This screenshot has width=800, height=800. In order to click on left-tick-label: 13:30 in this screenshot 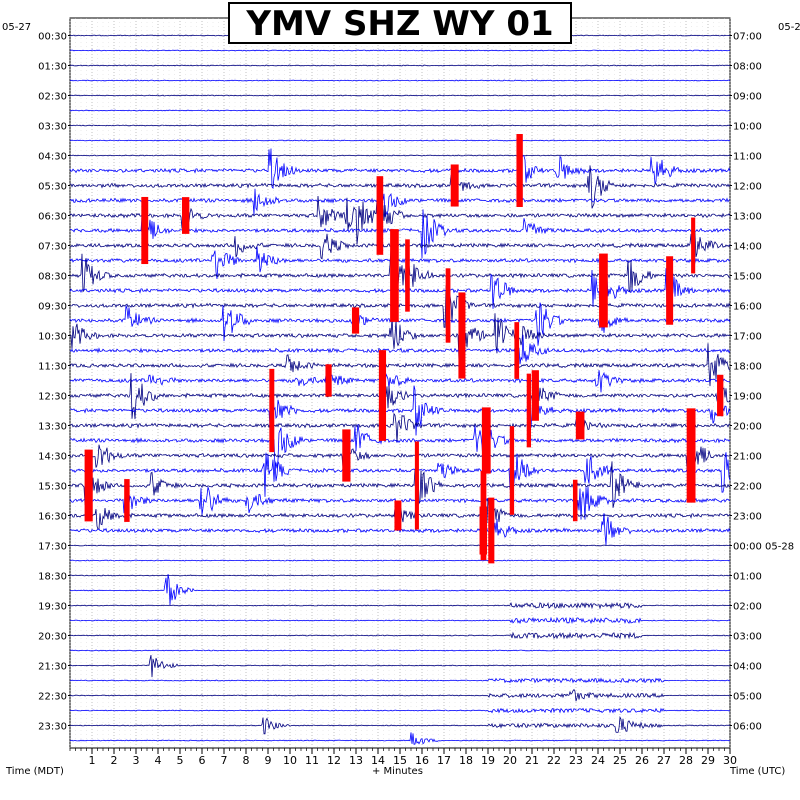, I will do `click(52, 427)`.